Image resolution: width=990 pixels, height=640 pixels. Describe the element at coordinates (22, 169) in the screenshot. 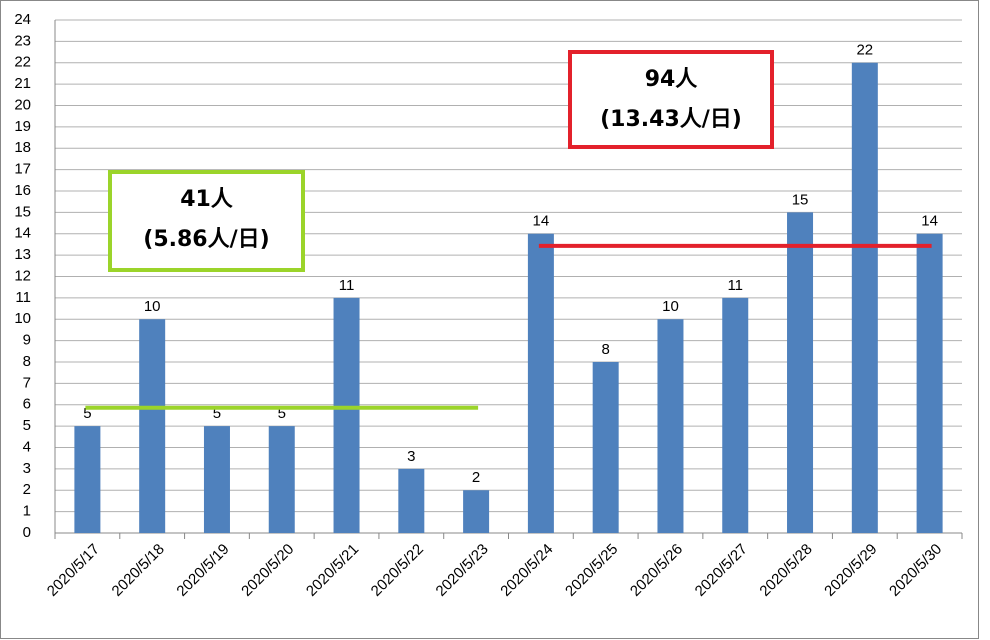

I see `y-tick-label: 17` at that location.